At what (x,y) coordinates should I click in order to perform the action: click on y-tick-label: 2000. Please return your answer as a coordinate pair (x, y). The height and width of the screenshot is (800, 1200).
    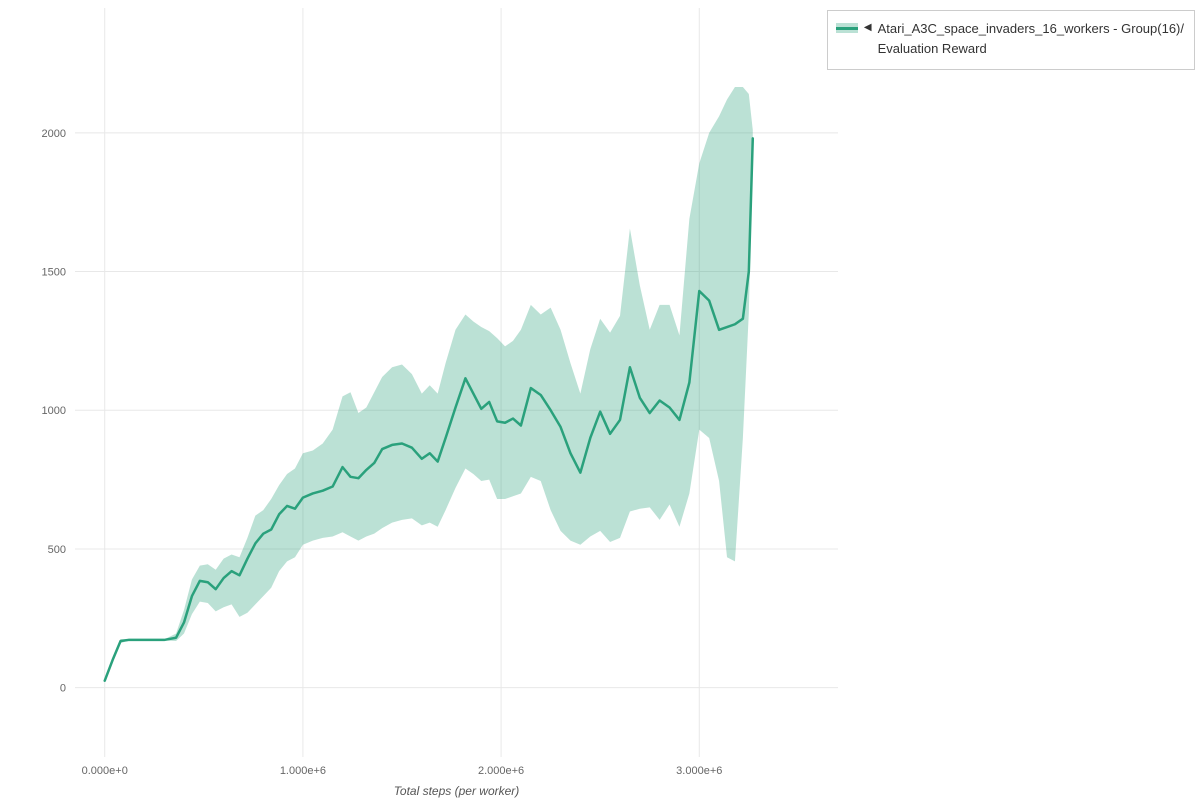
    Looking at the image, I should click on (54, 134).